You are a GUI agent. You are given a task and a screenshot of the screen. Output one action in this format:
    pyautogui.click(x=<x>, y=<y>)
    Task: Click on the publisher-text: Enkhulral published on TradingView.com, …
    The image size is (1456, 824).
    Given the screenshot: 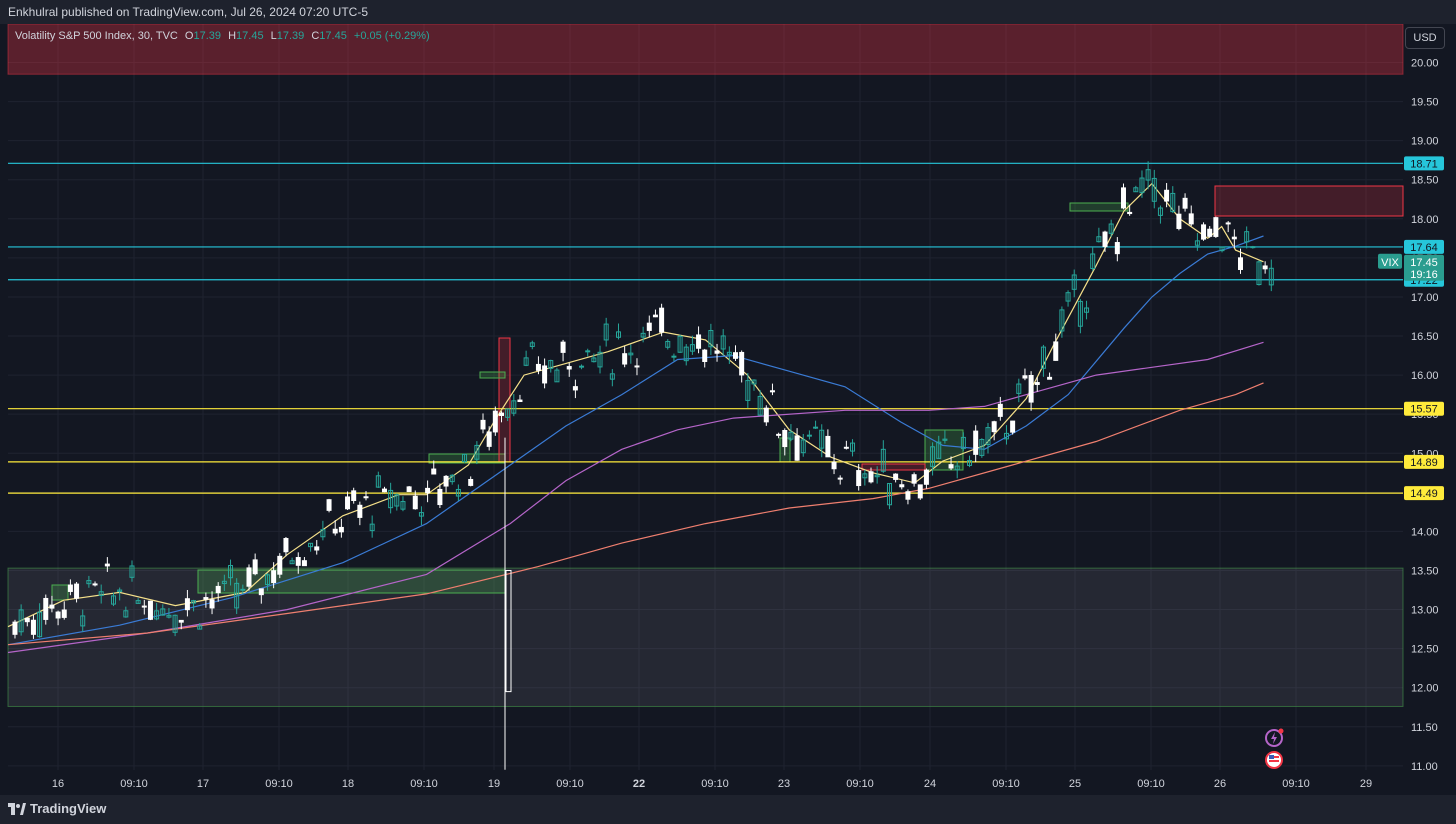 What is the action you would take?
    pyautogui.click(x=188, y=12)
    